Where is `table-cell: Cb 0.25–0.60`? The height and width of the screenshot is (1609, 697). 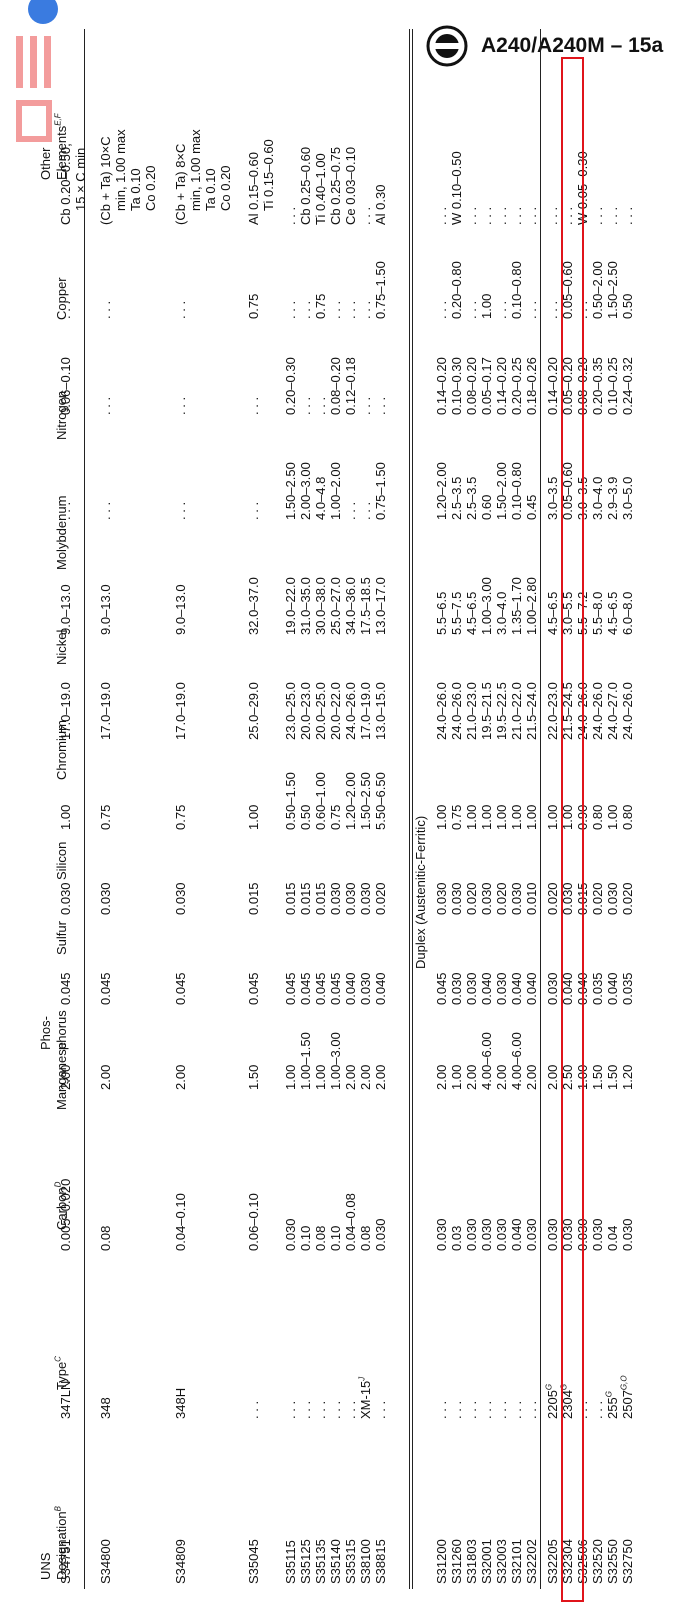
table-cell: Cb 0.25–0.60 is located at coordinates (305, 185).